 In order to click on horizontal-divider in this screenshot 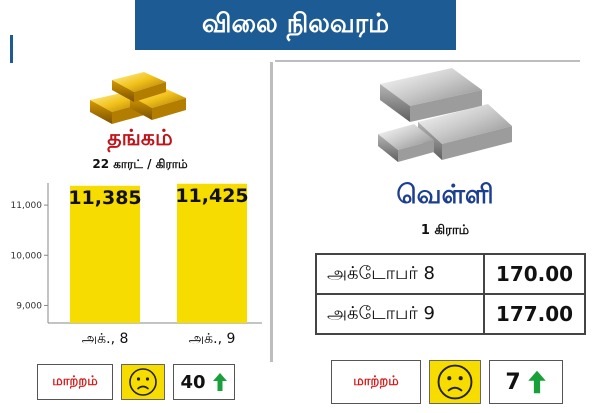, I will do `click(427, 61)`.